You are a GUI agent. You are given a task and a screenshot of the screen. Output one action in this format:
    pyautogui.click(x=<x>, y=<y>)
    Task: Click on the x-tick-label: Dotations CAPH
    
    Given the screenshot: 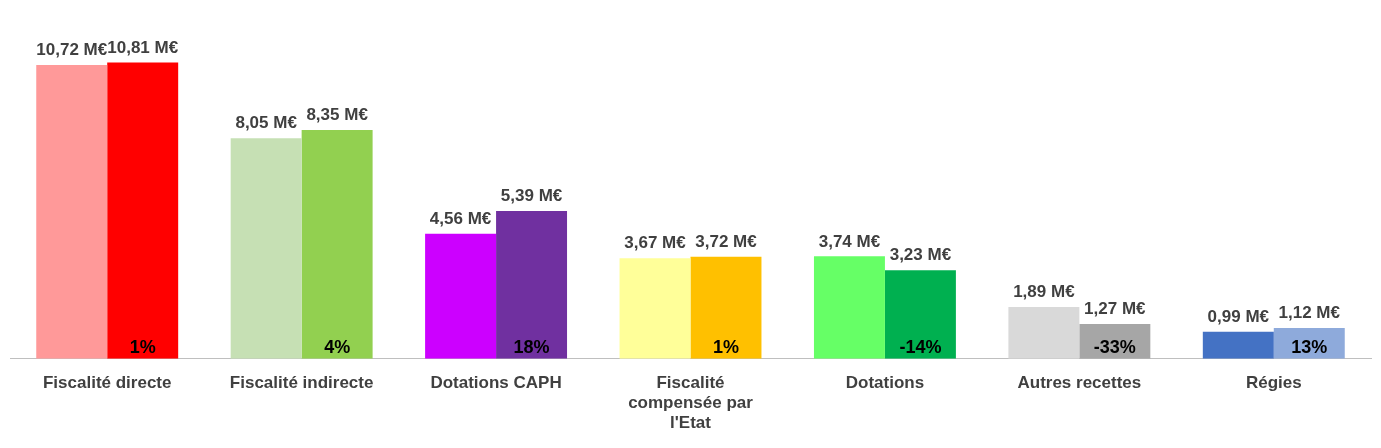 What is the action you would take?
    pyautogui.click(x=496, y=382)
    